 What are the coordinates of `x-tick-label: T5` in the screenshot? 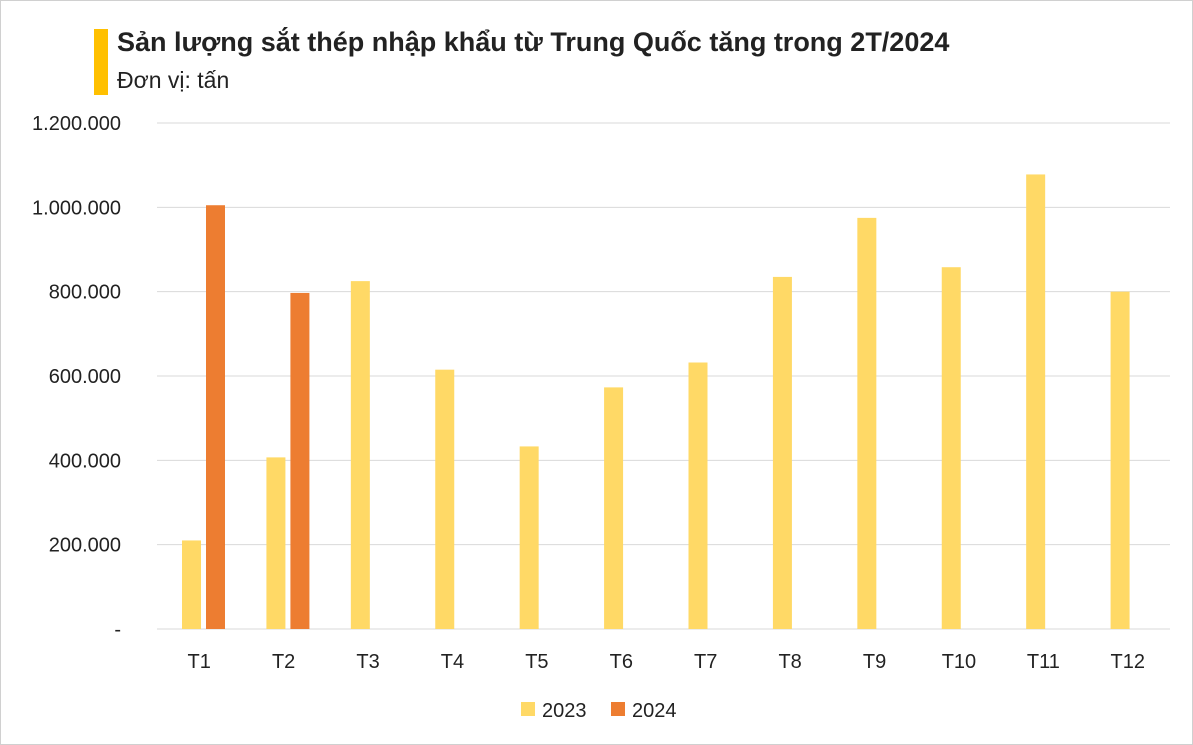 It's located at (536, 662).